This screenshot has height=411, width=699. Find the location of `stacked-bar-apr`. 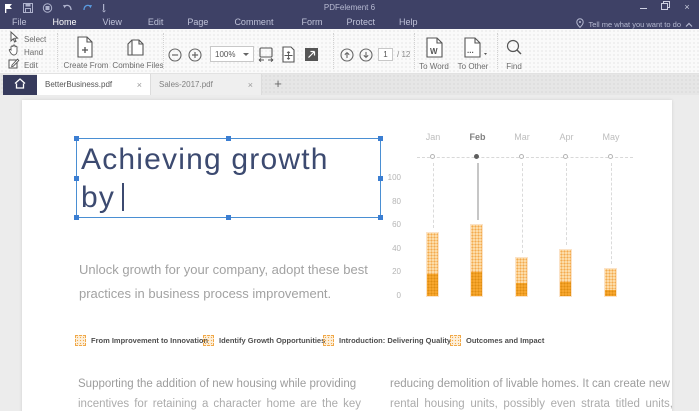

stacked-bar-apr is located at coordinates (565, 272).